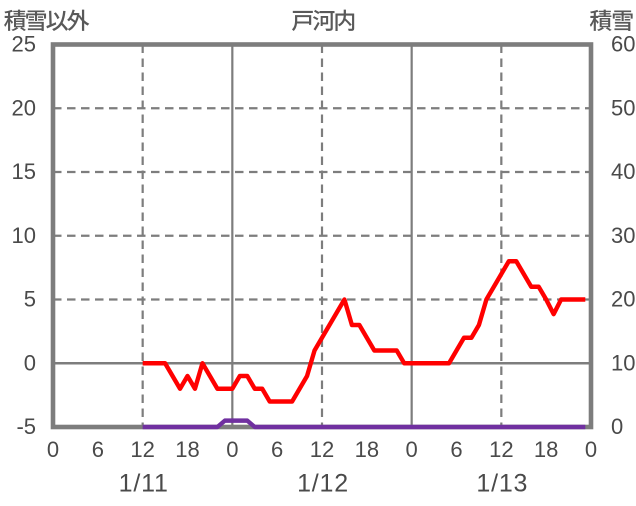  What do you see at coordinates (623, 171) in the screenshot?
I see `svg-text: 40` at bounding box center [623, 171].